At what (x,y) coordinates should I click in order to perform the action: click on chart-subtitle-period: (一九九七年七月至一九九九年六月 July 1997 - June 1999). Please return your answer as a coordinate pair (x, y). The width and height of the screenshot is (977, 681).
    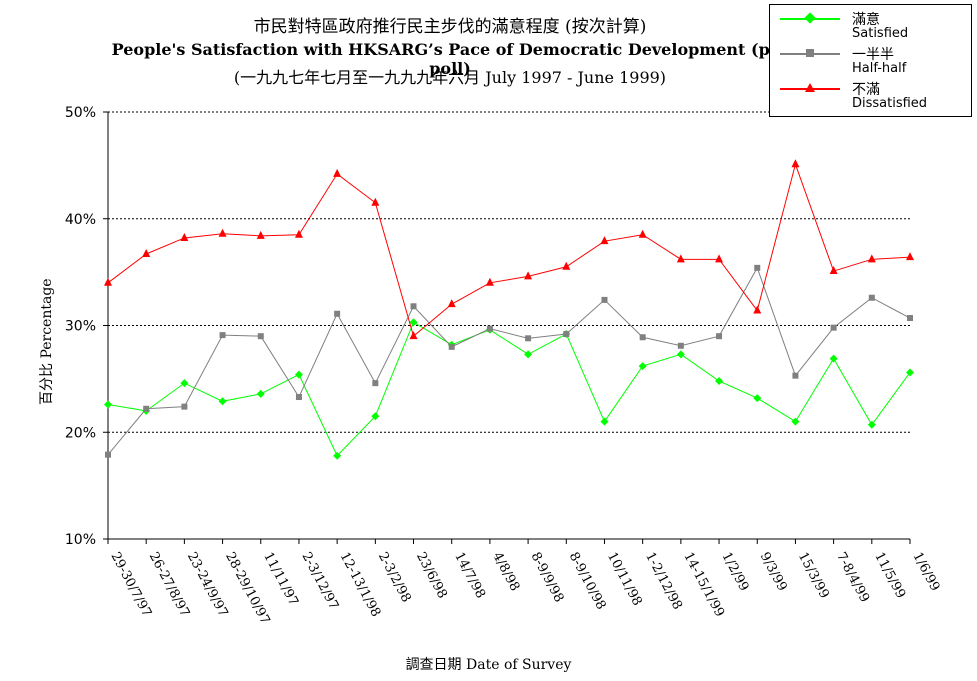
    Looking at the image, I should click on (450, 77).